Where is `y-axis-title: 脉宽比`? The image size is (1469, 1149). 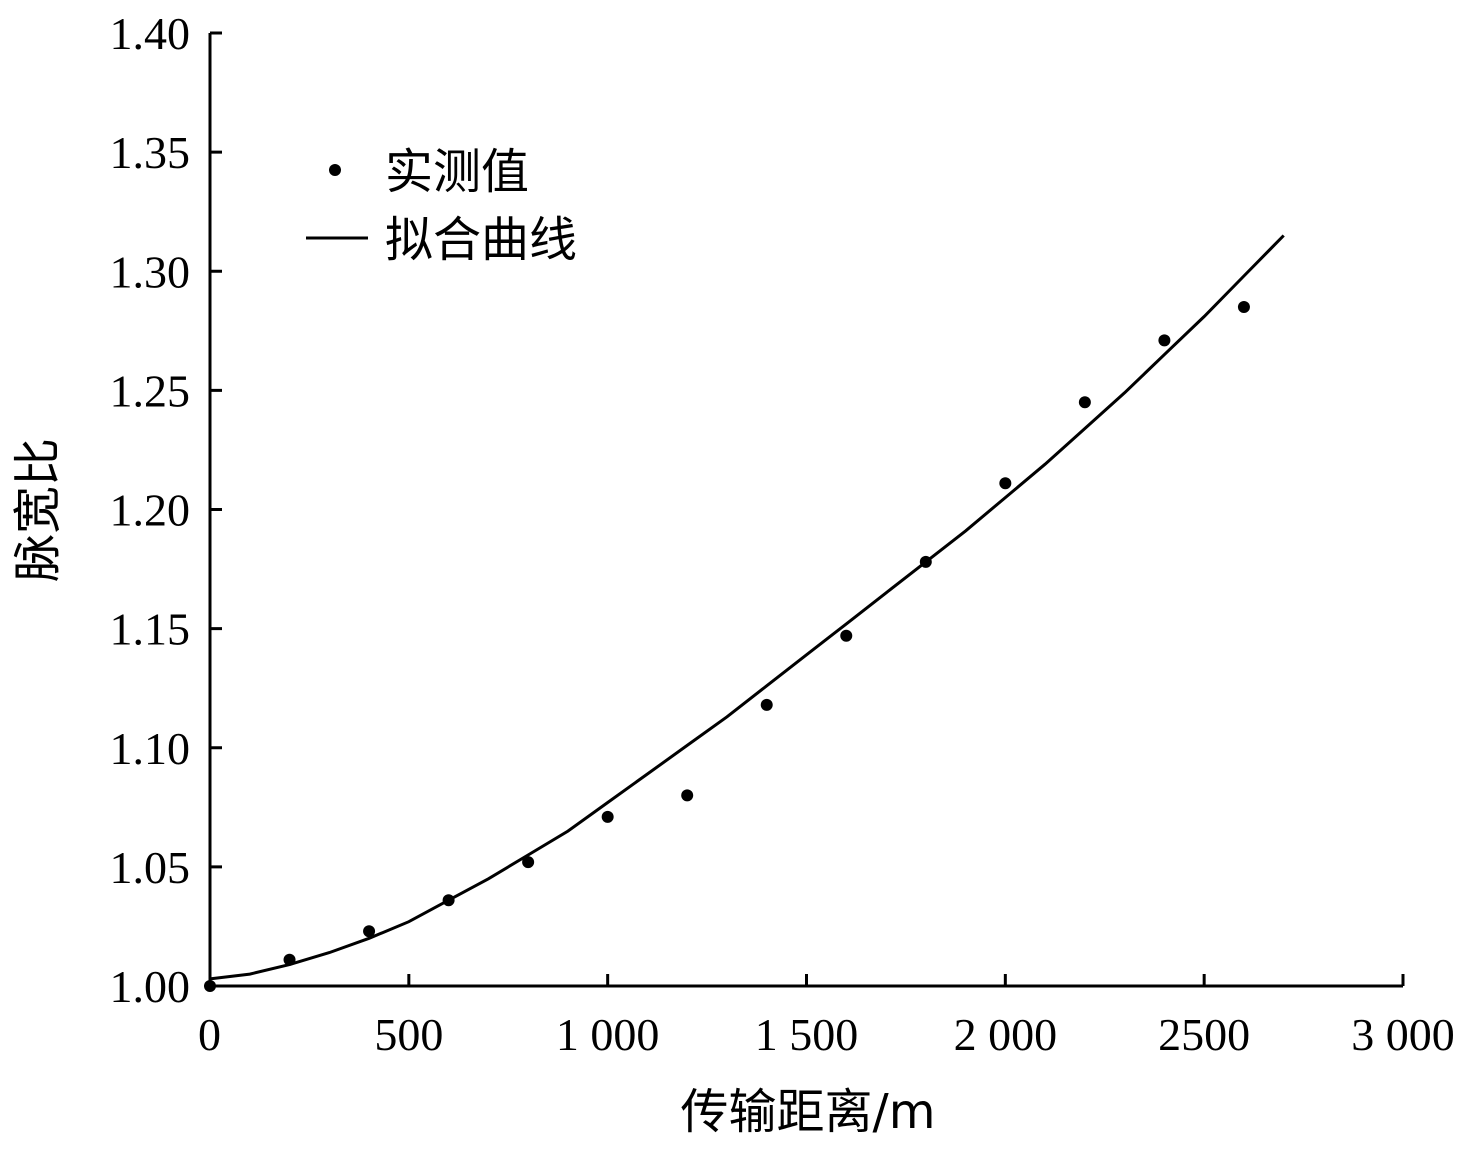
y-axis-title: 脉宽比 is located at coordinates (38, 510).